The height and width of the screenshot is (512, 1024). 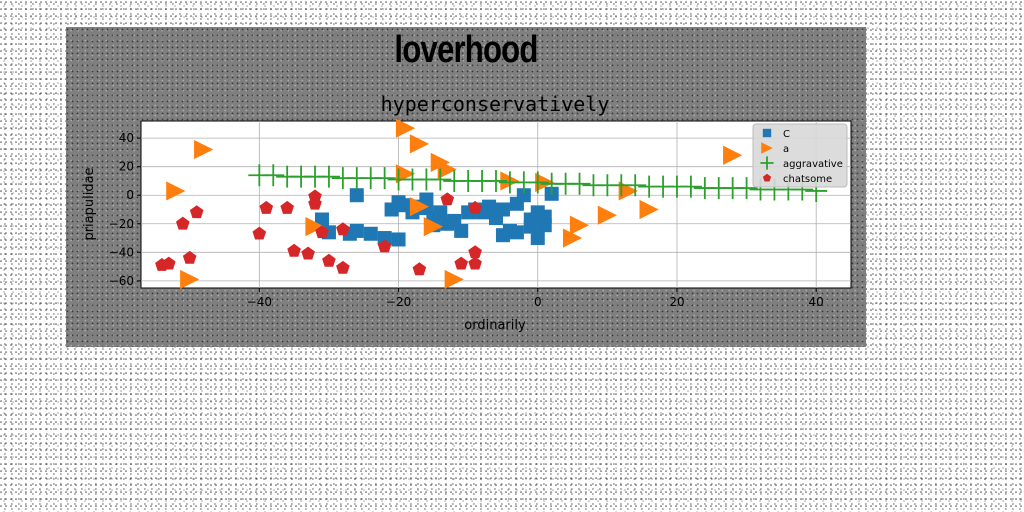 I want to click on x-tick-label: −40, so click(x=259, y=302).